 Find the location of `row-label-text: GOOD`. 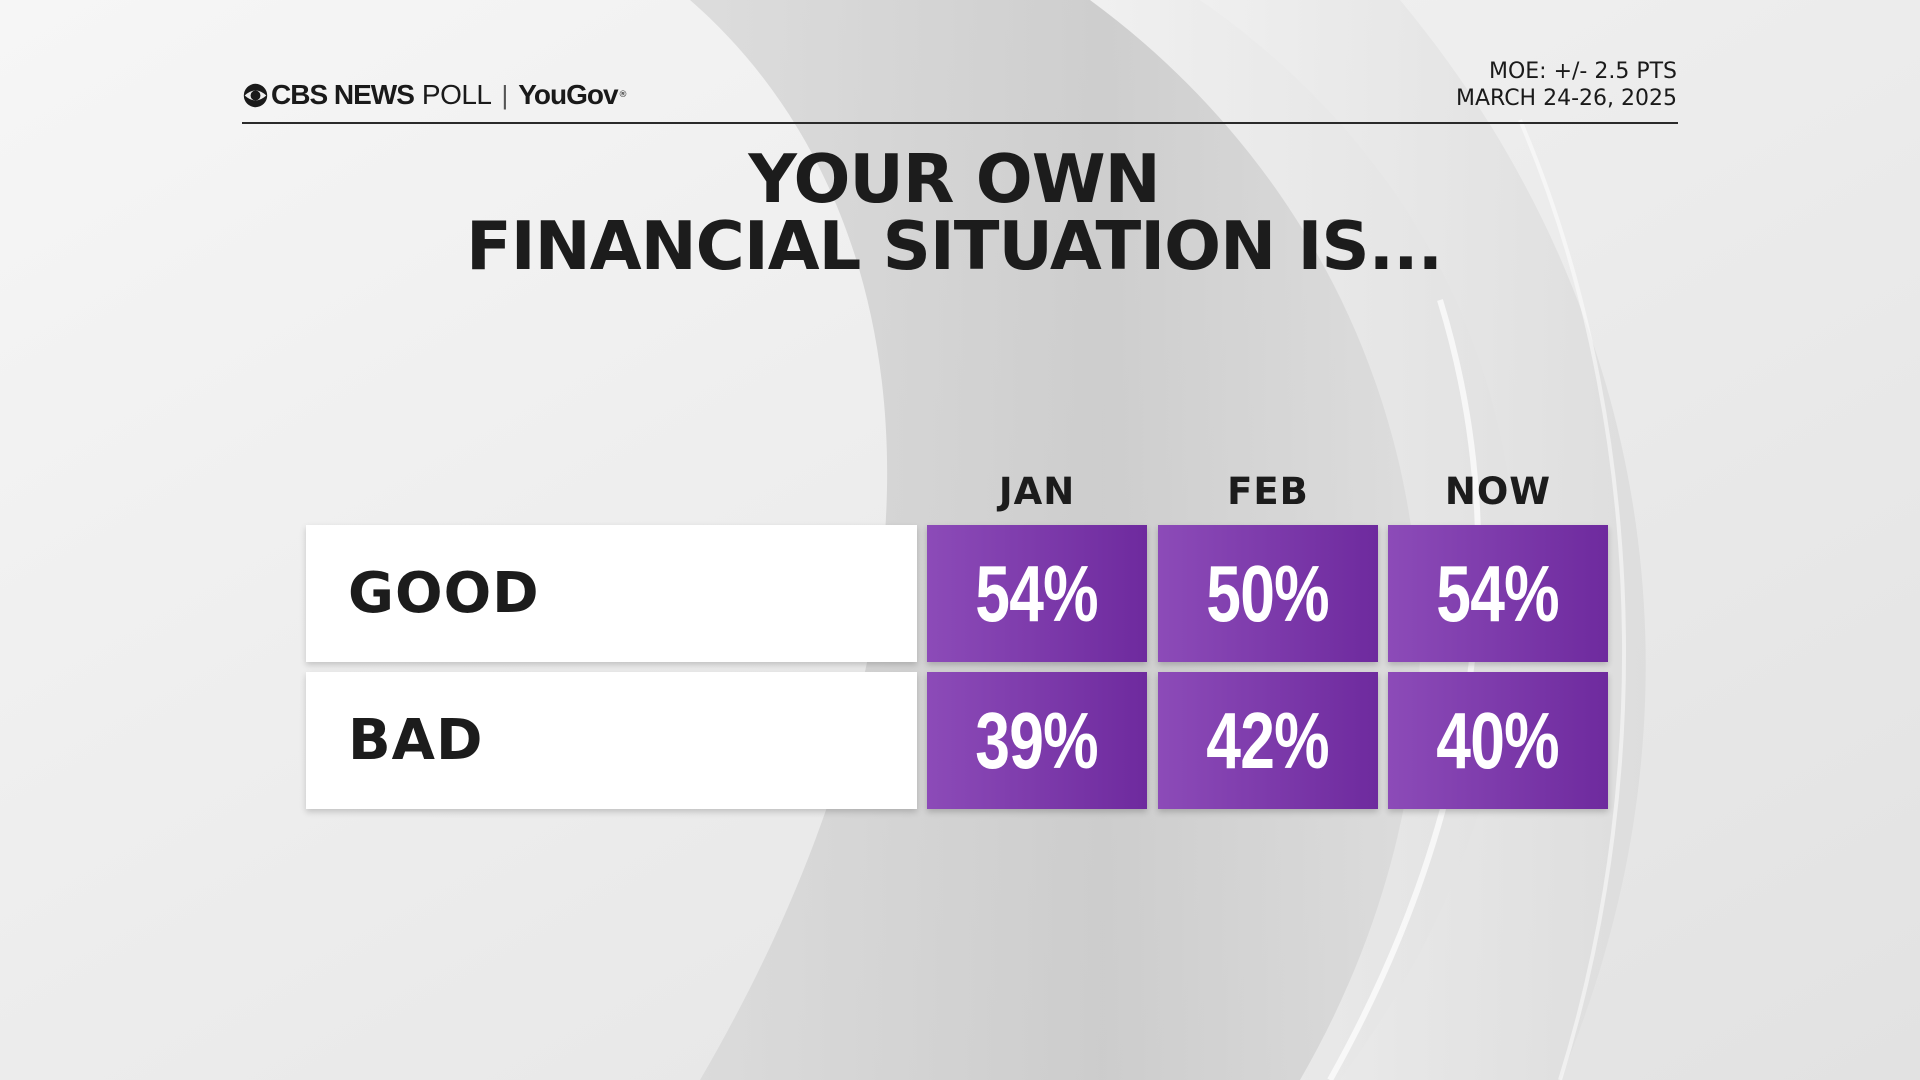

row-label-text: GOOD is located at coordinates (444, 593).